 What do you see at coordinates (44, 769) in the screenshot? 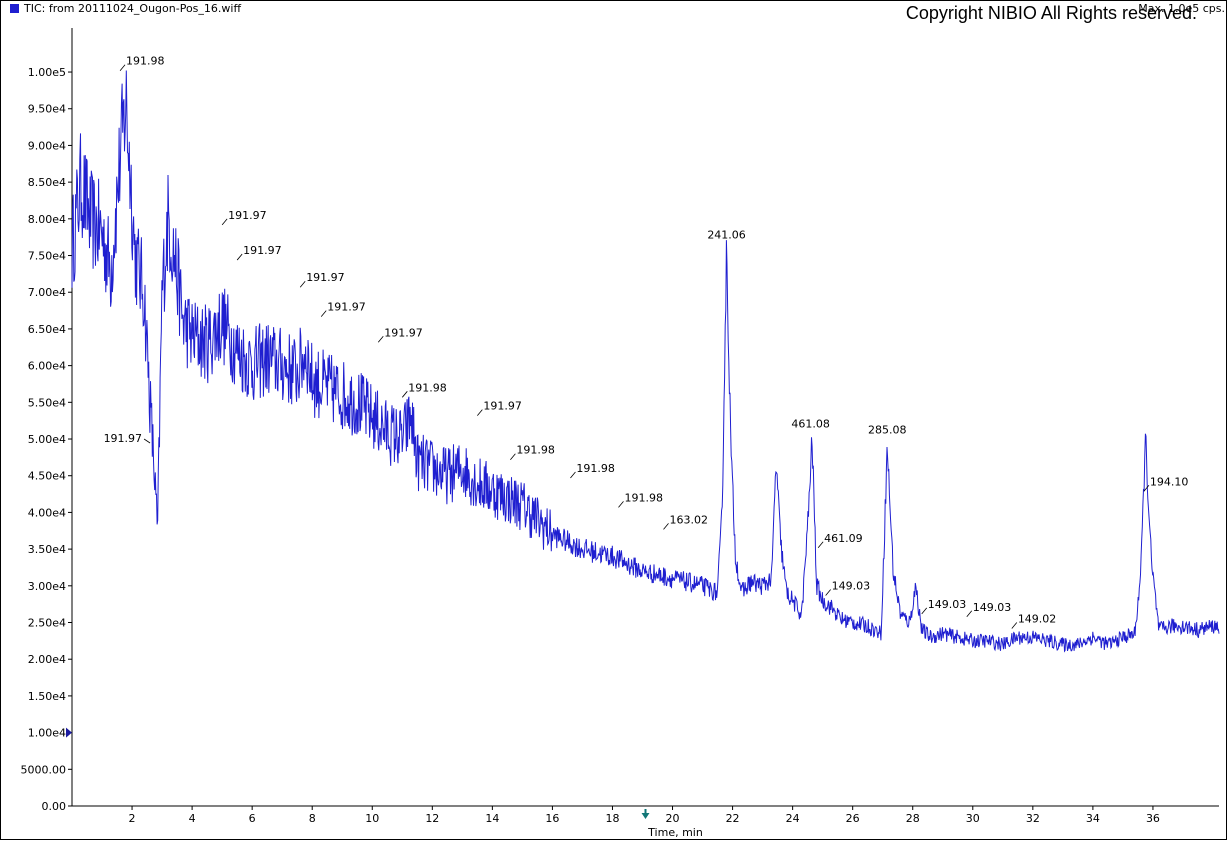
I see `y-tick-label: 5000.00` at bounding box center [44, 769].